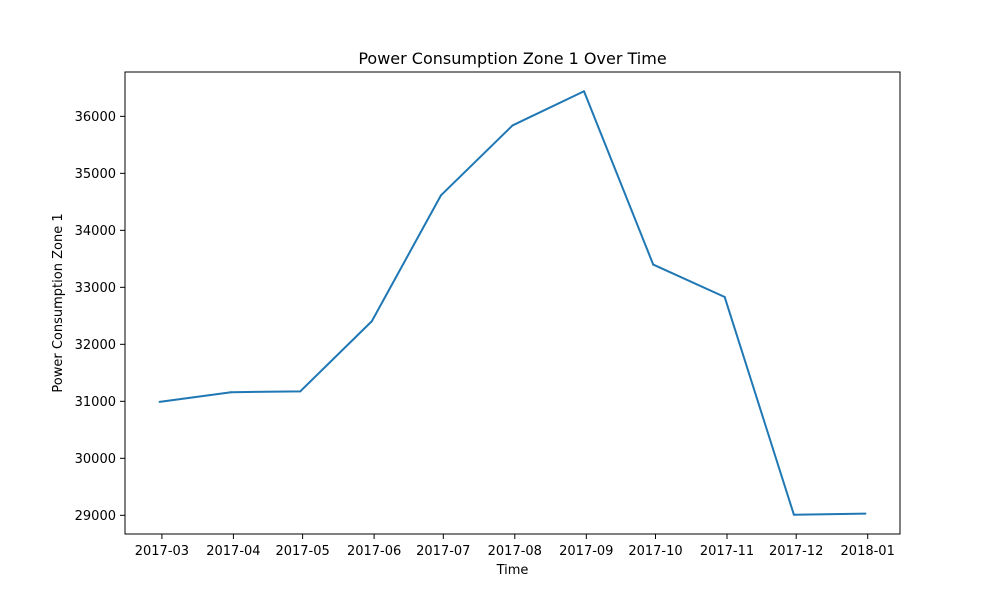  Describe the element at coordinates (95, 459) in the screenshot. I see `y-tick-label: 30000` at that location.